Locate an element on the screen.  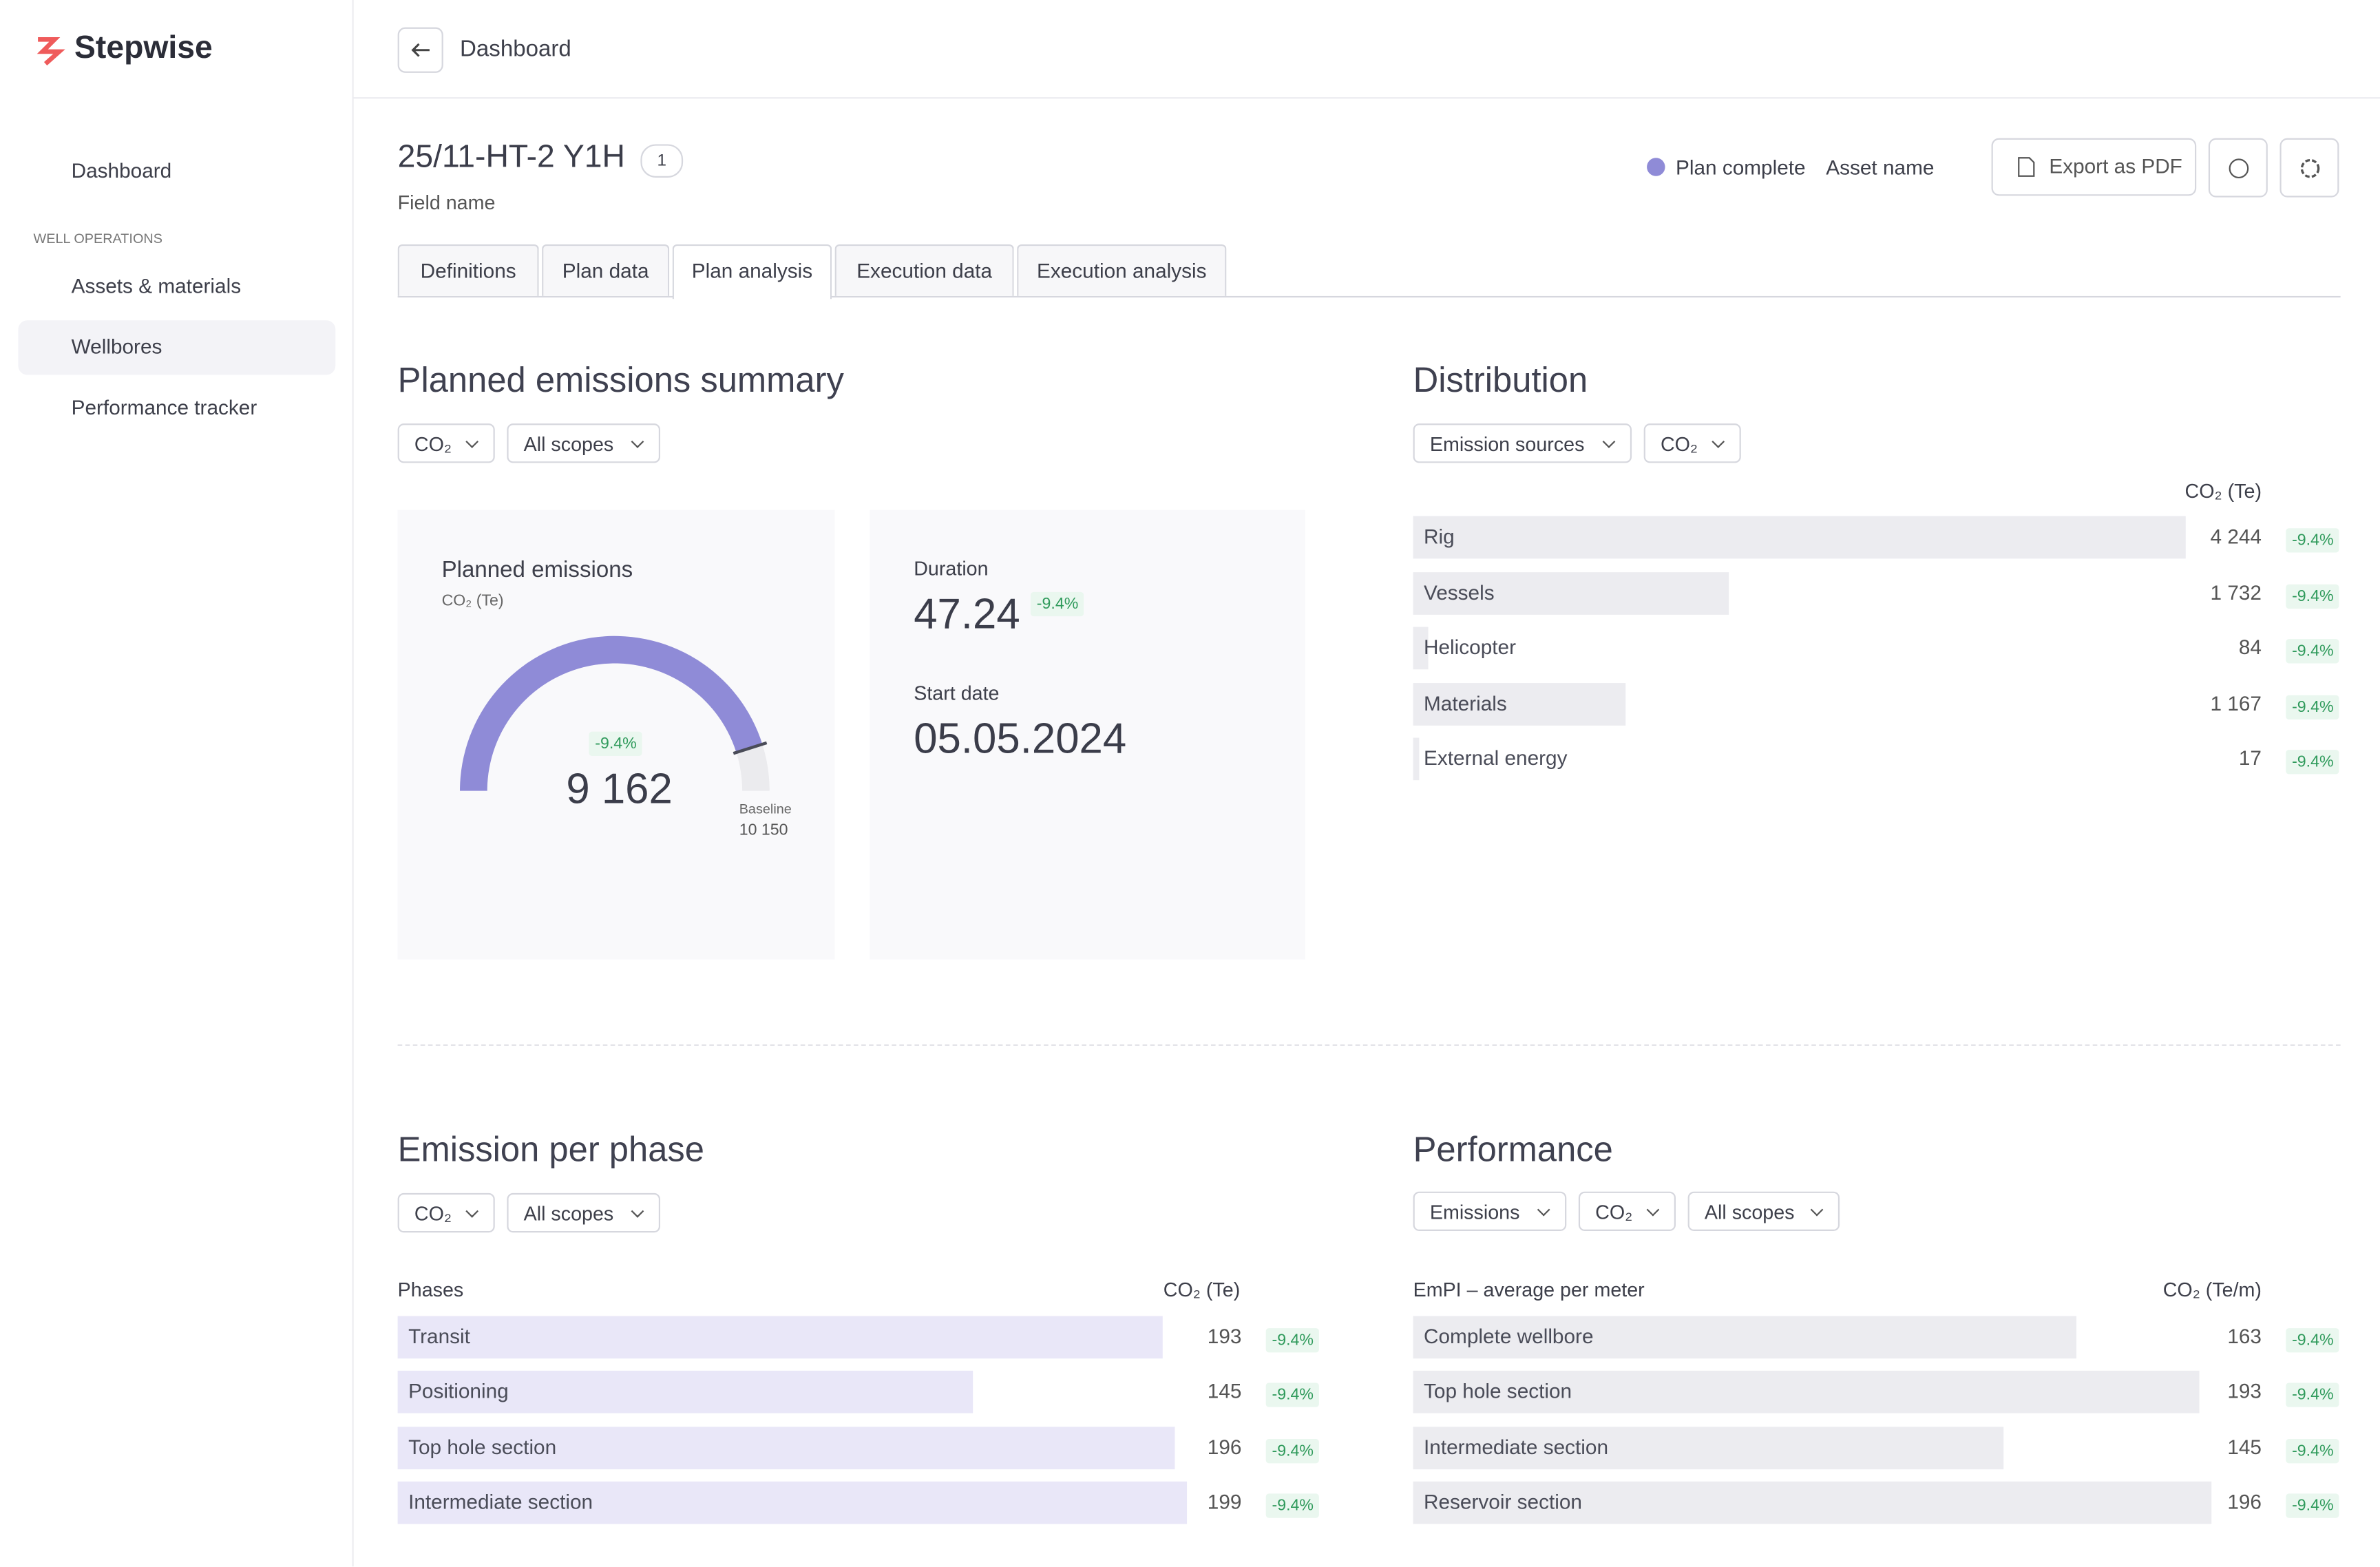
row-label: Intermediate section is located at coordinates (500, 1501).